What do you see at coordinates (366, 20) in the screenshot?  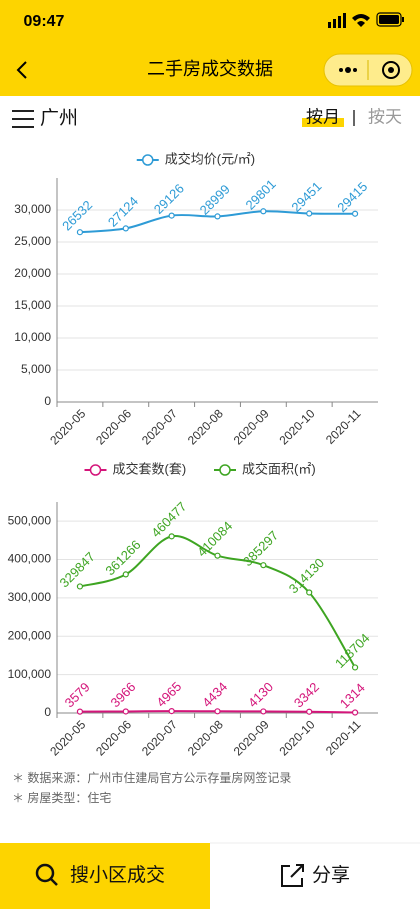 I see `status-icons` at bounding box center [366, 20].